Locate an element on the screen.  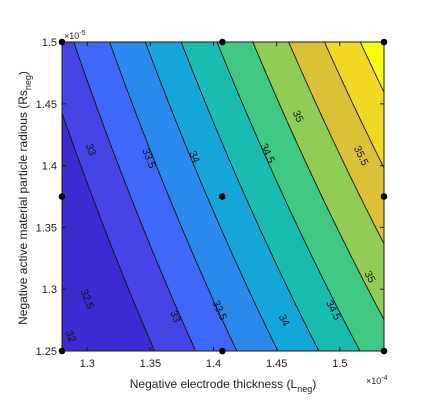
y-tick-label: 1.45 is located at coordinates (46, 105).